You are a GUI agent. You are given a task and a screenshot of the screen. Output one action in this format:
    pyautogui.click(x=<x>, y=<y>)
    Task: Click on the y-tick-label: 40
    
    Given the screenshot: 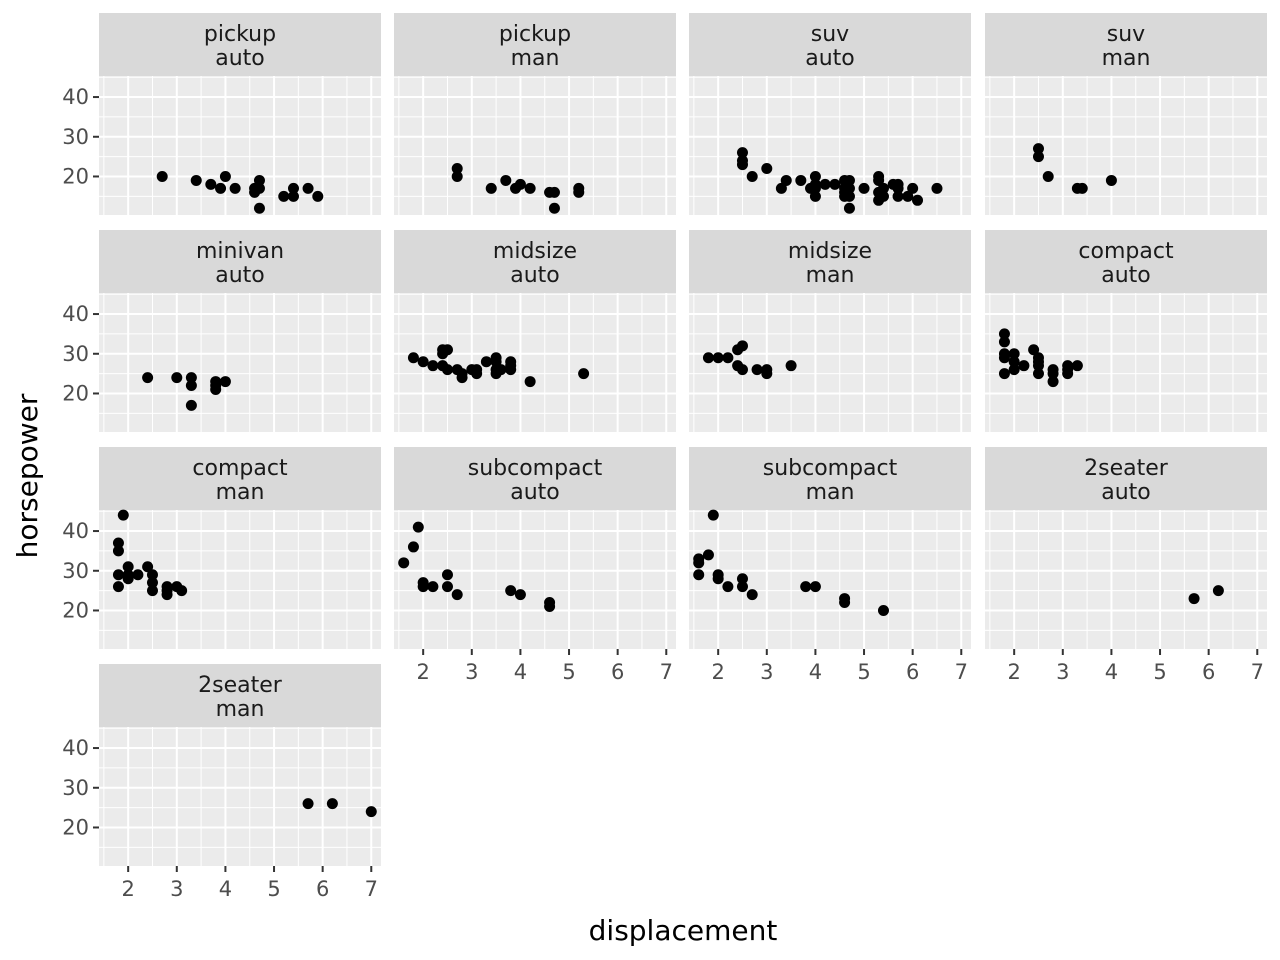 What is the action you would take?
    pyautogui.click(x=75, y=314)
    